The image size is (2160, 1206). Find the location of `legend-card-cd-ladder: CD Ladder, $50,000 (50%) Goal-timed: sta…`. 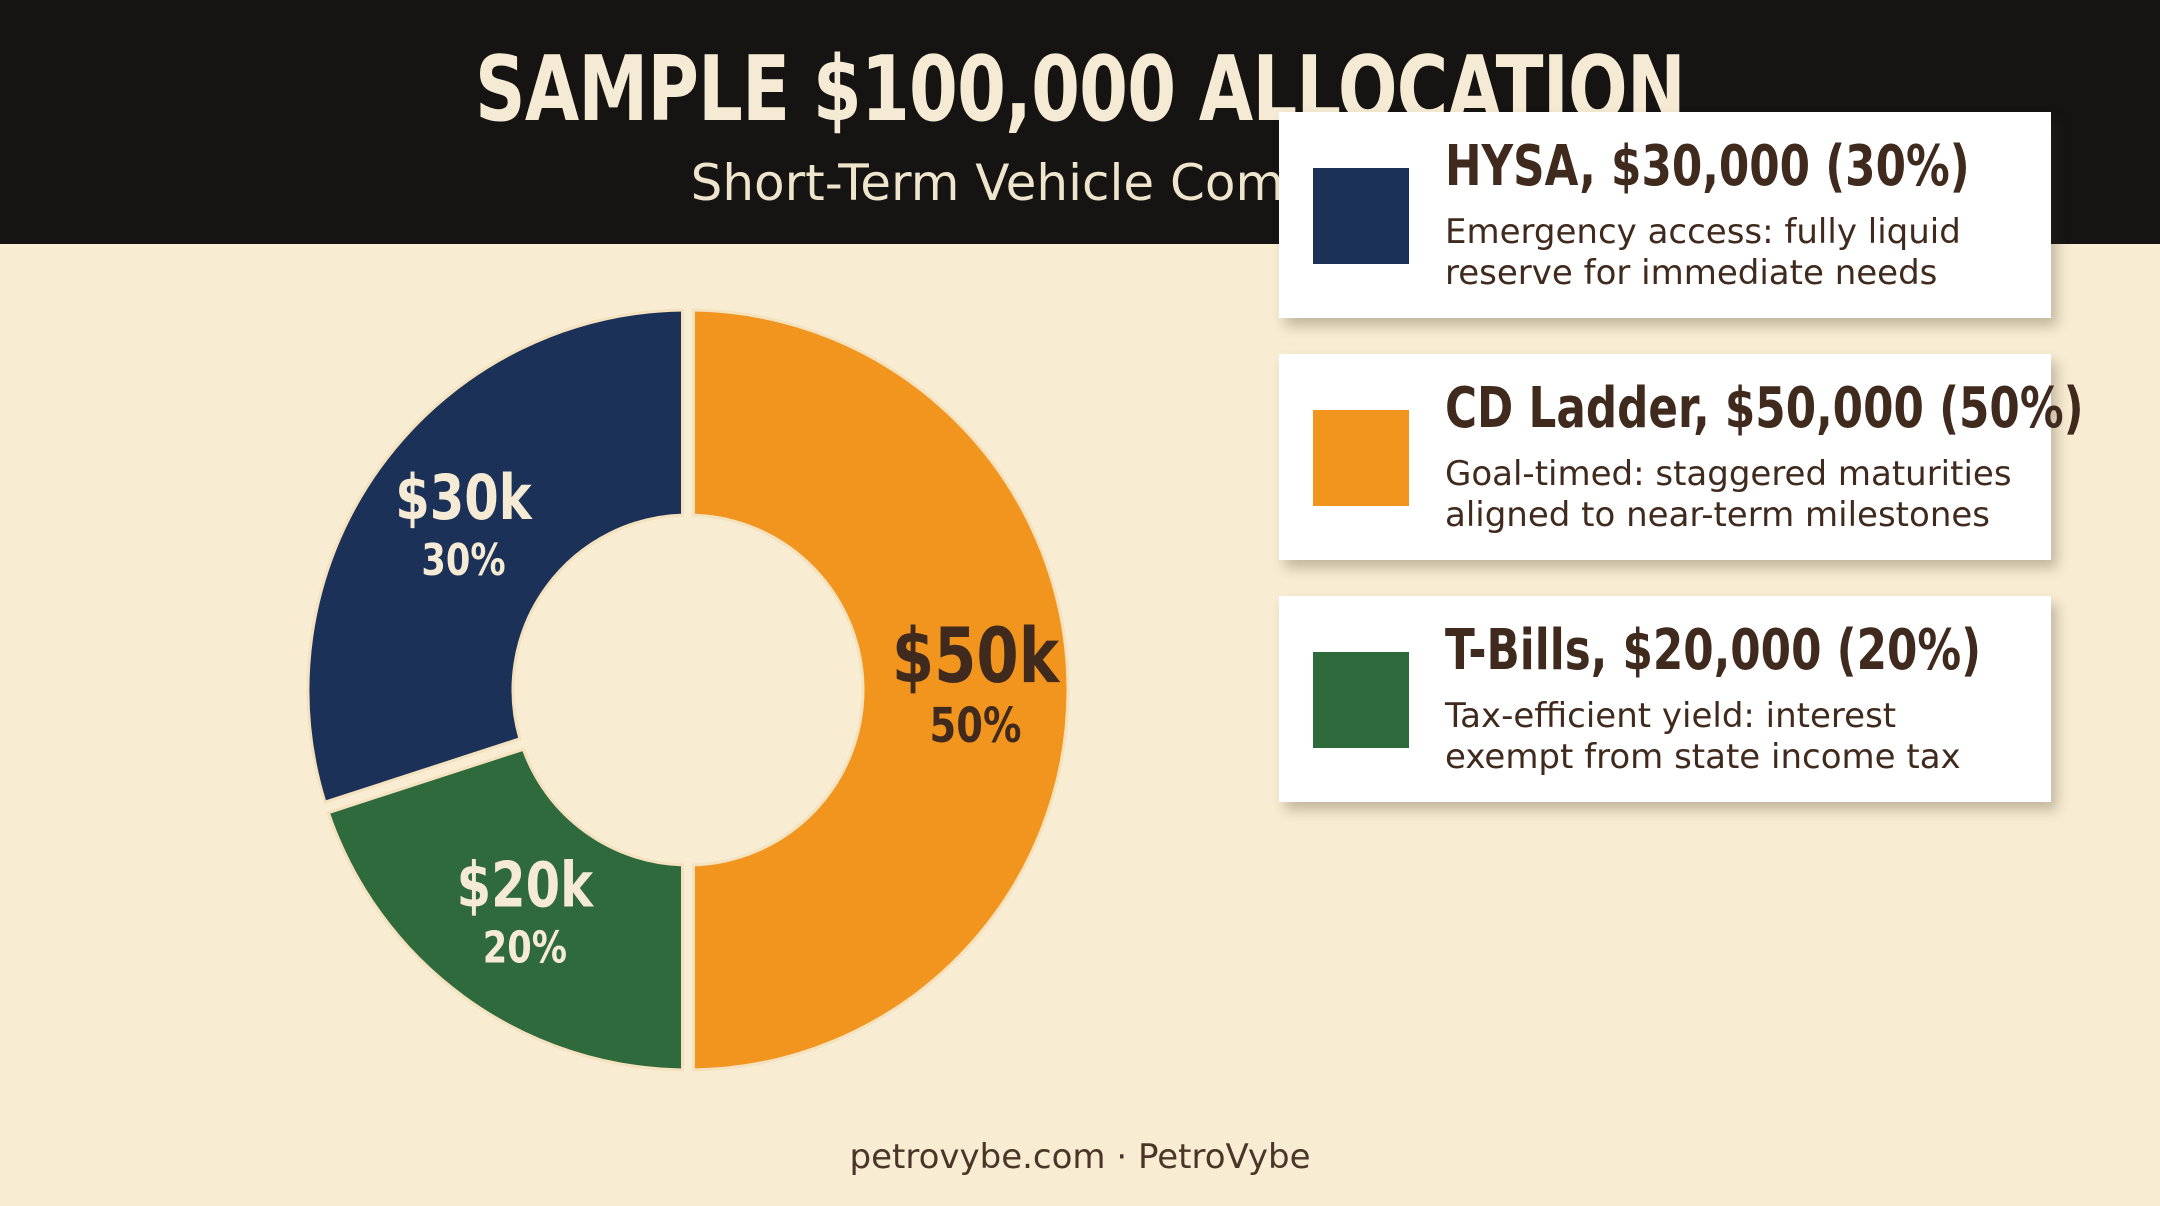

legend-card-cd-ladder: CD Ladder, $50,000 (50%) Goal-timed: sta… is located at coordinates (1681, 457).